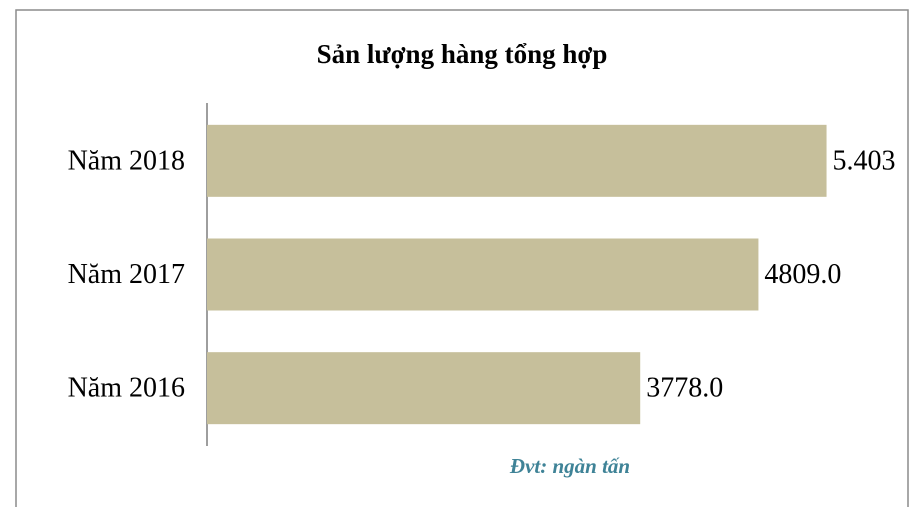 The width and height of the screenshot is (918, 507). I want to click on category-label: Năm 2016, so click(126, 388).